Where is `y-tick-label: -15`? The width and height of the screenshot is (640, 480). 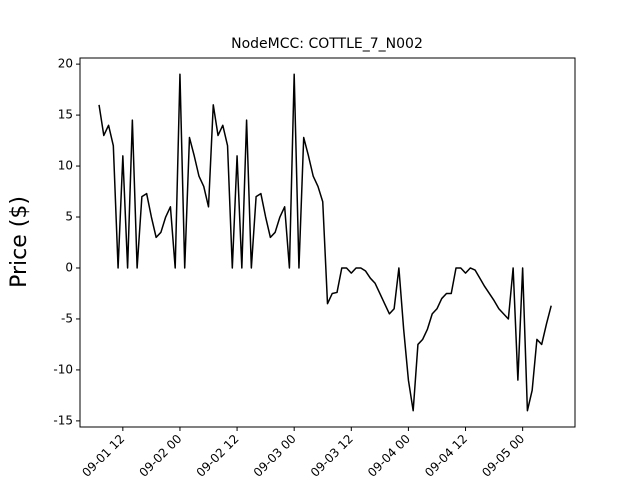 y-tick-label: -15 is located at coordinates (63, 420).